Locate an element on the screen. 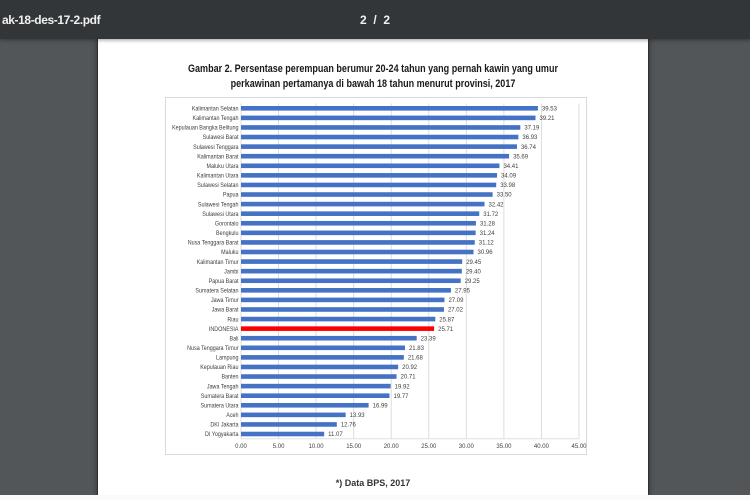  svg-text: Kalimantan Utara is located at coordinates (218, 176).